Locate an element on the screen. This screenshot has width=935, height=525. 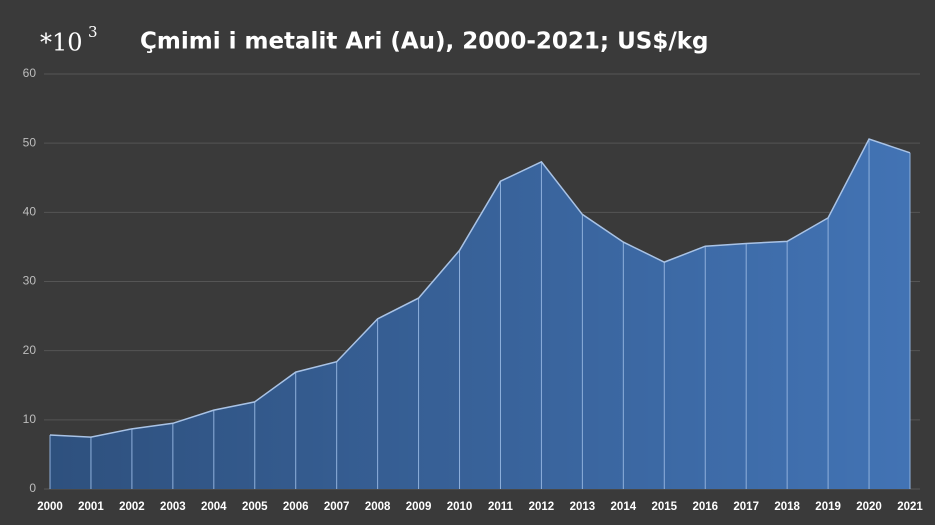
x-tick-label: 2014 is located at coordinates (624, 507).